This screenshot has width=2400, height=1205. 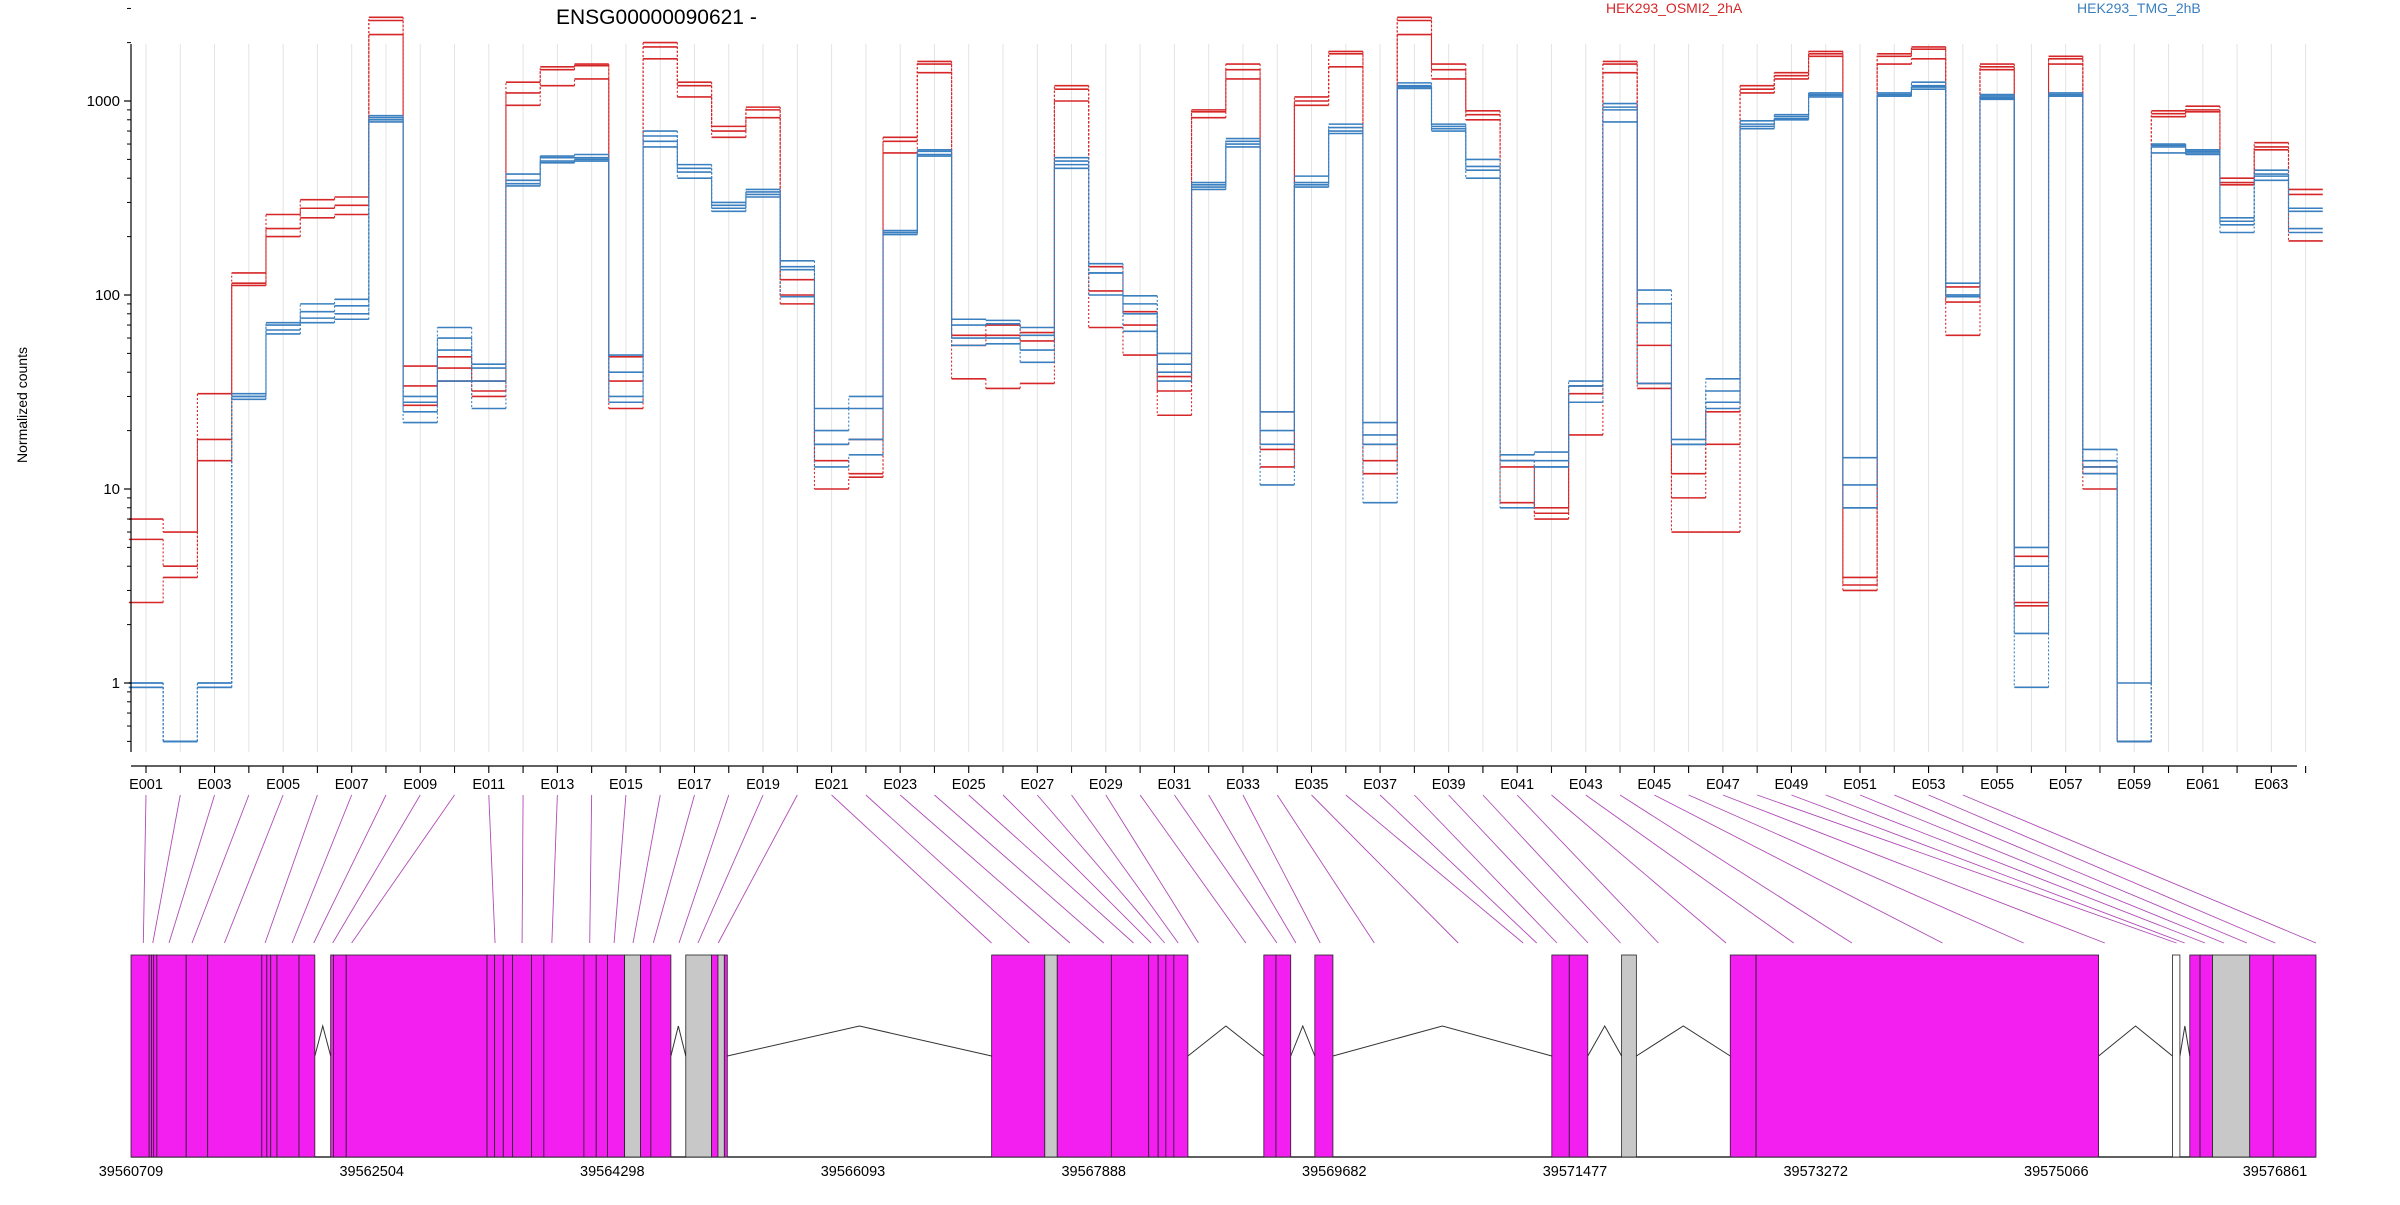 I want to click on connector-e030, so click(x=1193, y=869).